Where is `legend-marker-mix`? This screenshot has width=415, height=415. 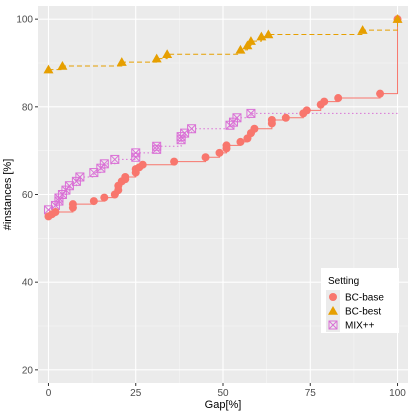 legend-marker-mix is located at coordinates (333, 325).